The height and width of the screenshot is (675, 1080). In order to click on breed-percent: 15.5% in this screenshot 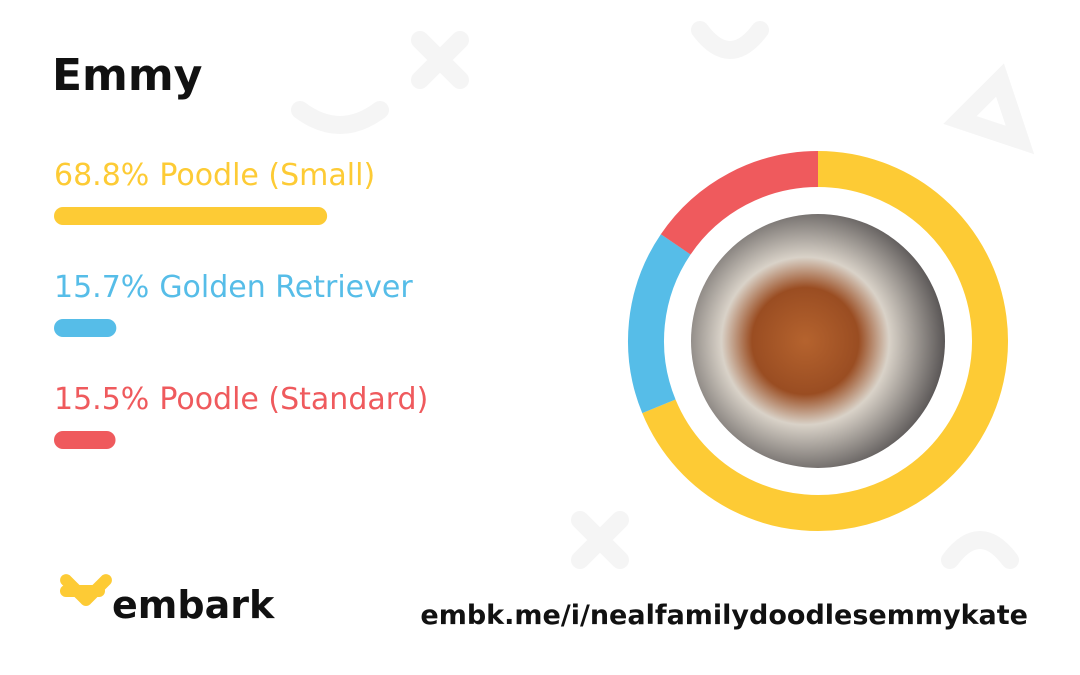, I will do `click(101, 399)`.